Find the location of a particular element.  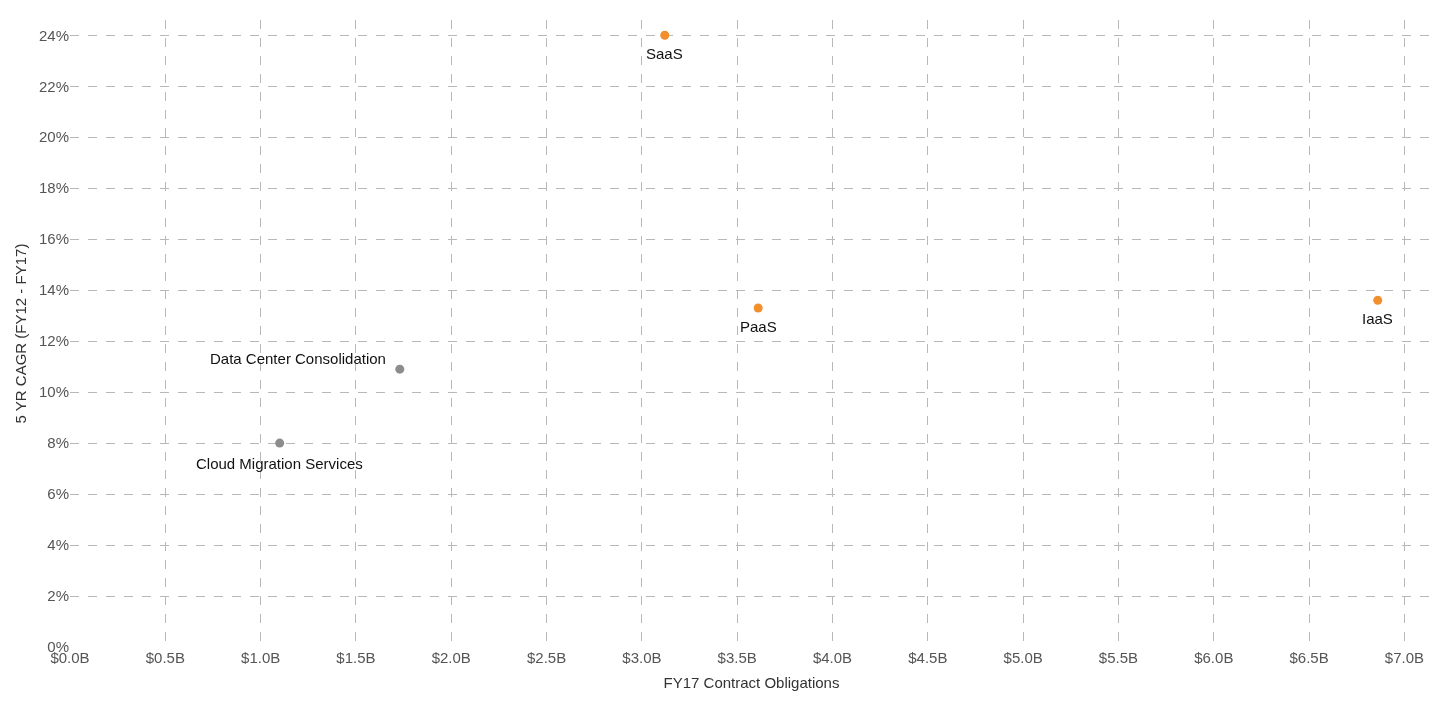

y-tick-label: 14% is located at coordinates (53, 290).